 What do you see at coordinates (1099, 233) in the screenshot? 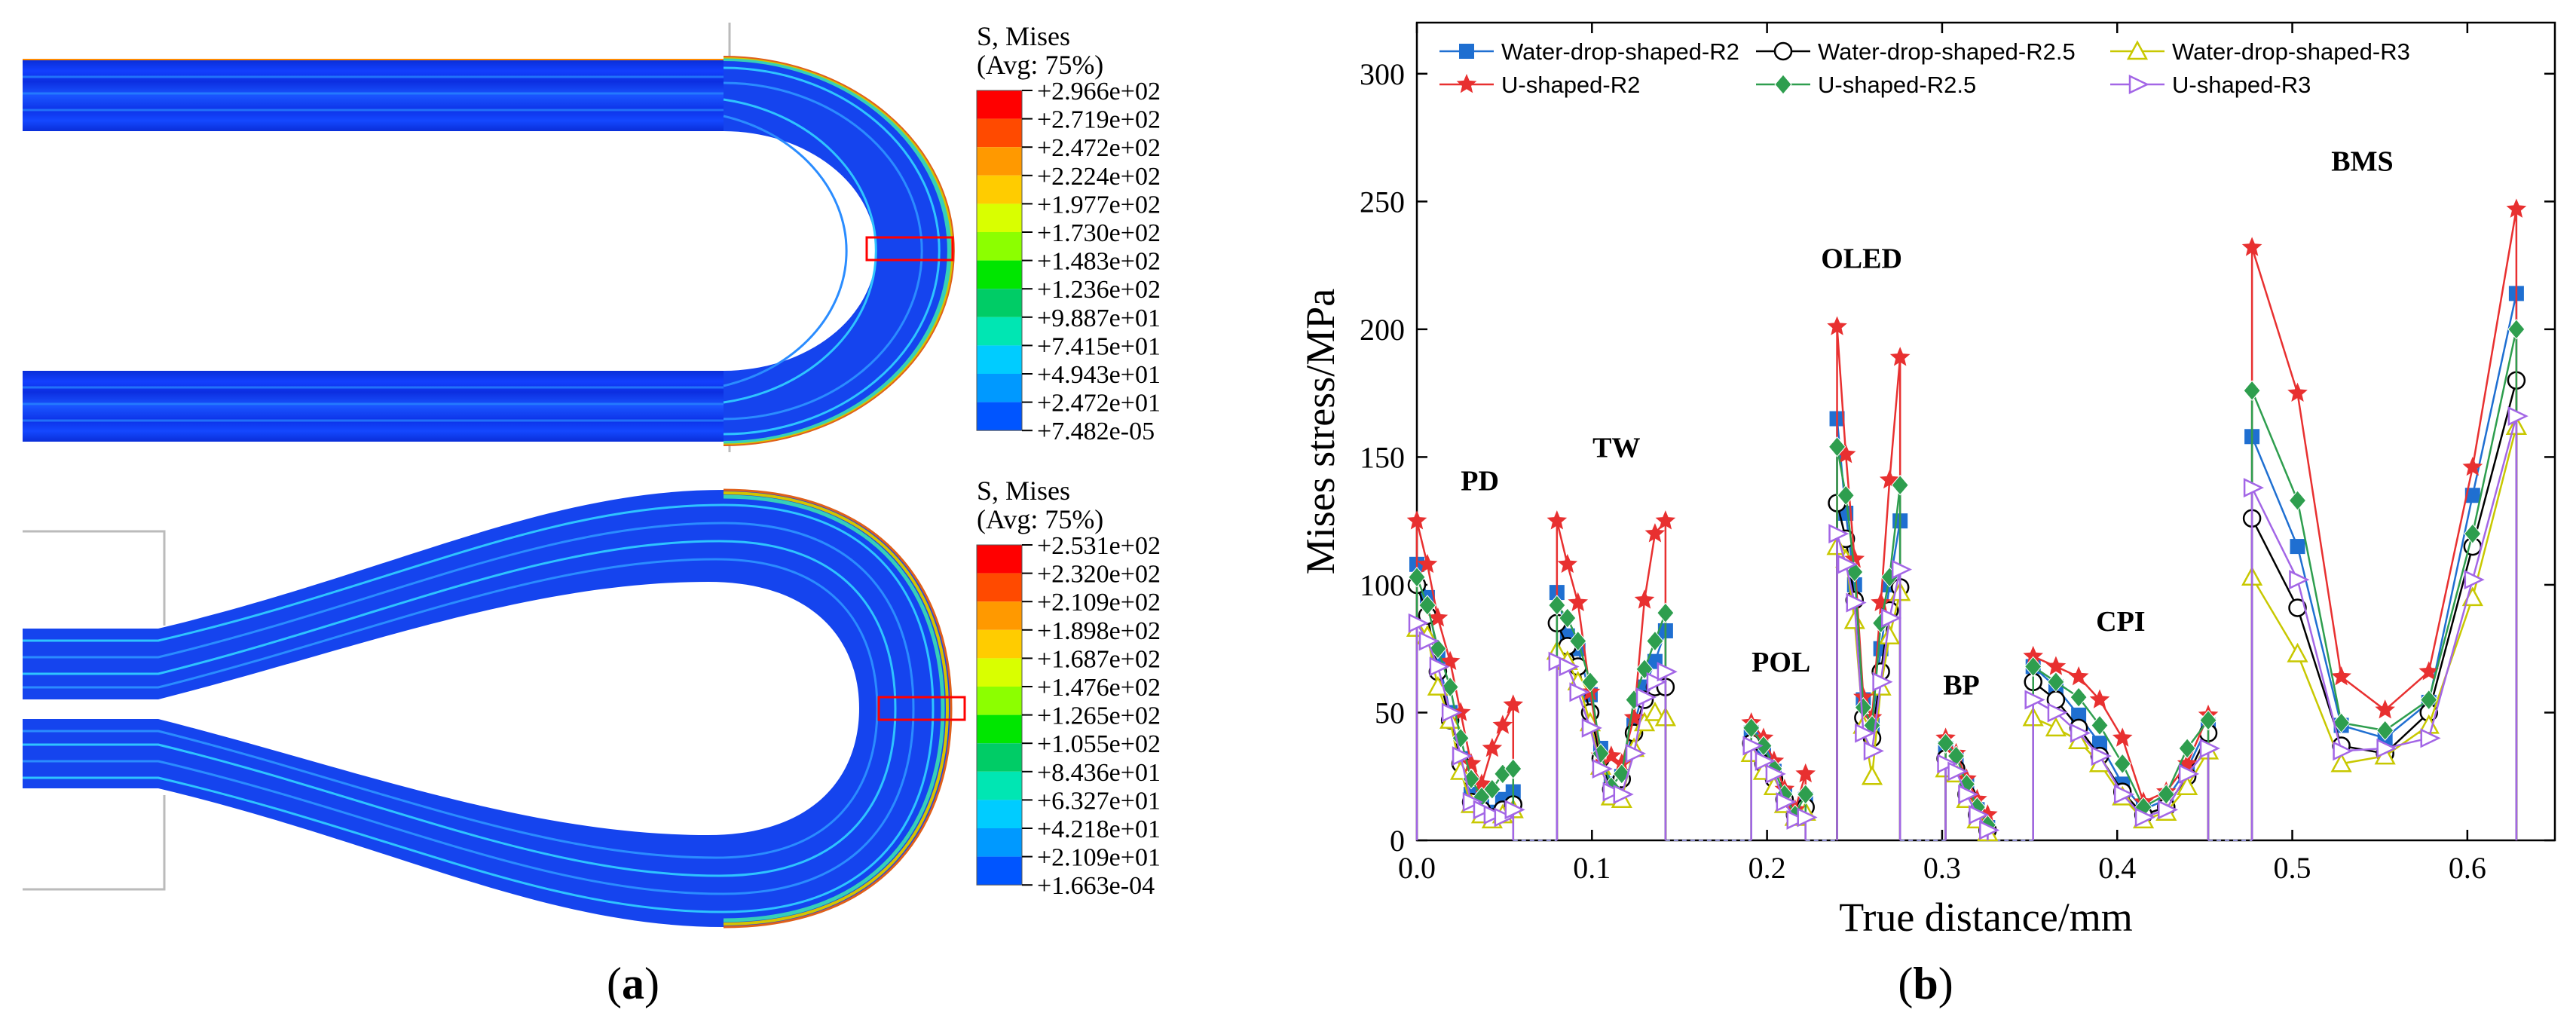
I see `colorbar-level: +1.730e+02` at bounding box center [1099, 233].